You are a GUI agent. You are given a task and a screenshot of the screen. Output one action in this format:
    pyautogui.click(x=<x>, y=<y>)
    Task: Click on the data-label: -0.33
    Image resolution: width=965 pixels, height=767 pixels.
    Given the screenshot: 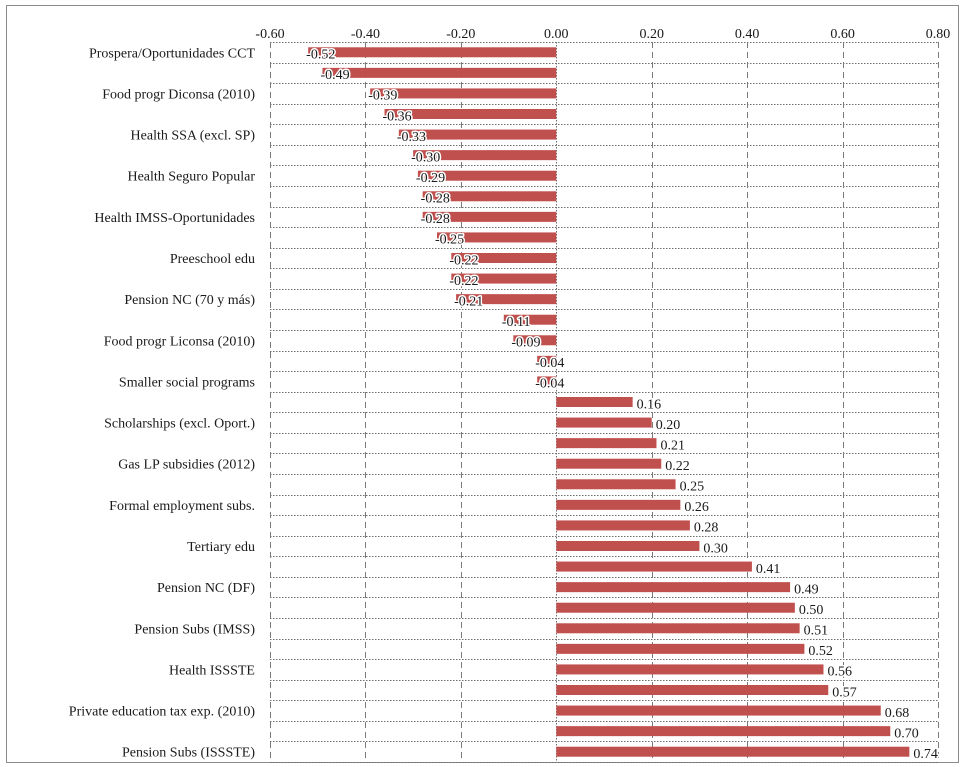 What is the action you would take?
    pyautogui.click(x=411, y=137)
    